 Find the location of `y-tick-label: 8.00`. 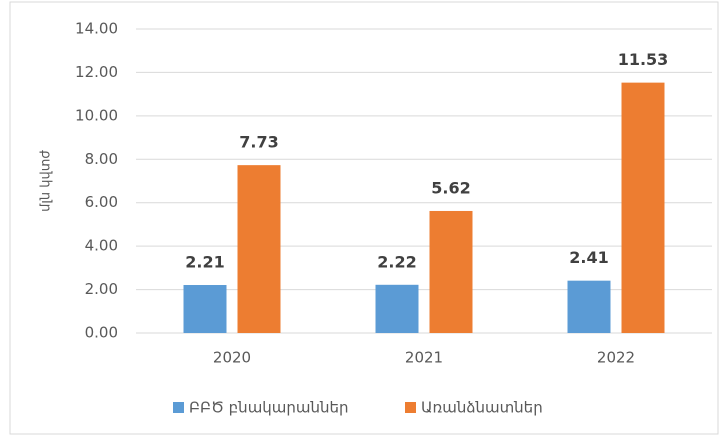

y-tick-label: 8.00 is located at coordinates (101, 159).